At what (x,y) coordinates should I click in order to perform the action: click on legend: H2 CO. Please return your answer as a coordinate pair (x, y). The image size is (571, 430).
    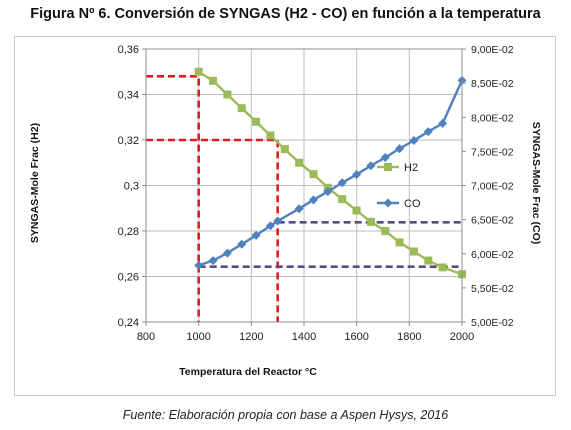
    Looking at the image, I should click on (399, 186).